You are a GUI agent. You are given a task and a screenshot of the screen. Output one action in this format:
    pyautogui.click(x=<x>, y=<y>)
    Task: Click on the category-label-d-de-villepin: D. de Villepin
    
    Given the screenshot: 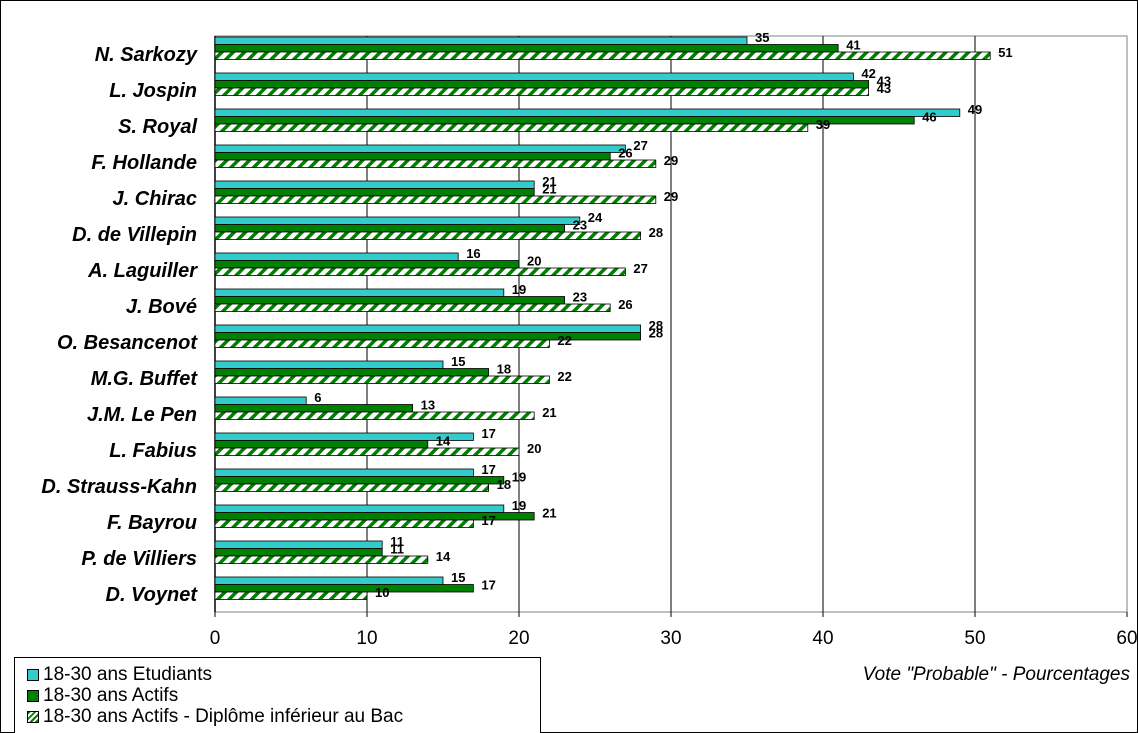 What is the action you would take?
    pyautogui.click(x=134, y=235)
    